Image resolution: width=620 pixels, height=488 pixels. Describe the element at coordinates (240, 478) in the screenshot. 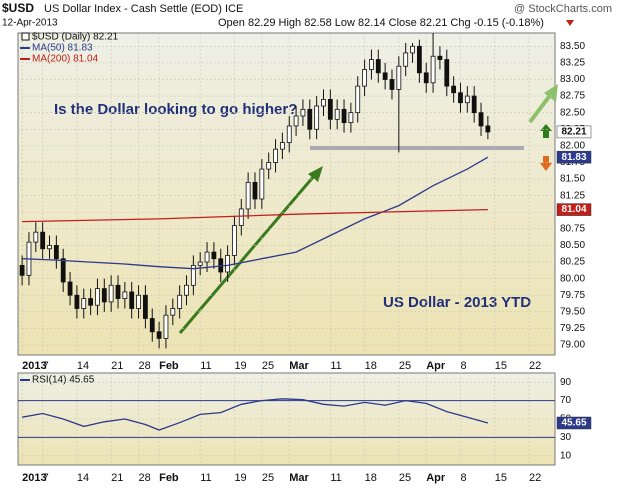

I see `x-tick-label: 19` at that location.